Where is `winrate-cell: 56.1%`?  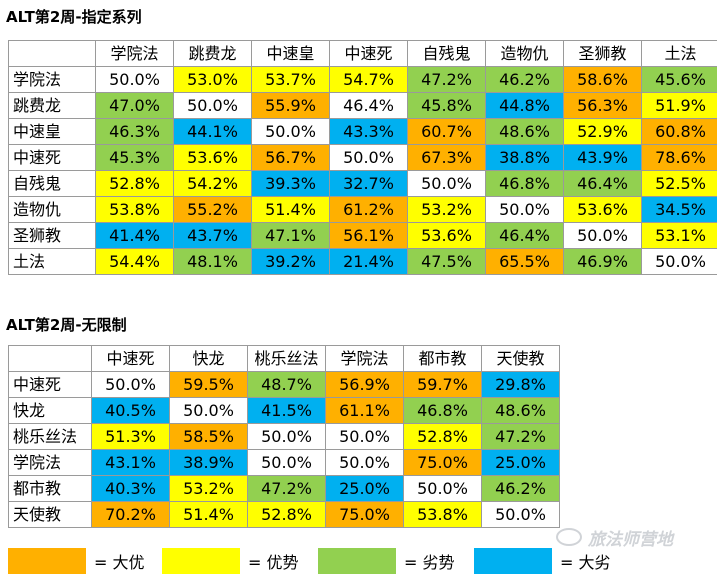 winrate-cell: 56.1% is located at coordinates (368, 235).